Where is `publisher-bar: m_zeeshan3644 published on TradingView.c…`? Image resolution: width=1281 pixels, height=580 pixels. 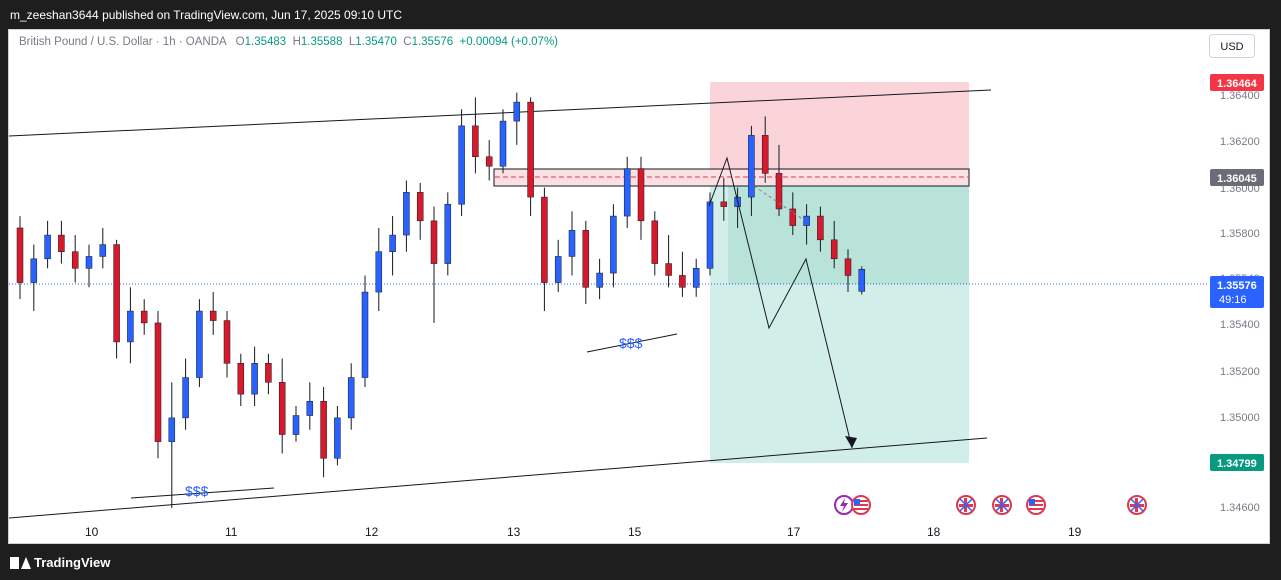 publisher-bar: m_zeeshan3644 published on TradingView.c… is located at coordinates (640, 15).